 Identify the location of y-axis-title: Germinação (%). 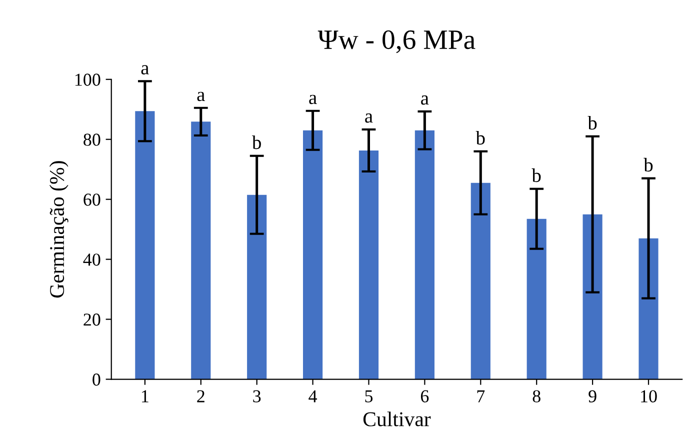
(58, 229).